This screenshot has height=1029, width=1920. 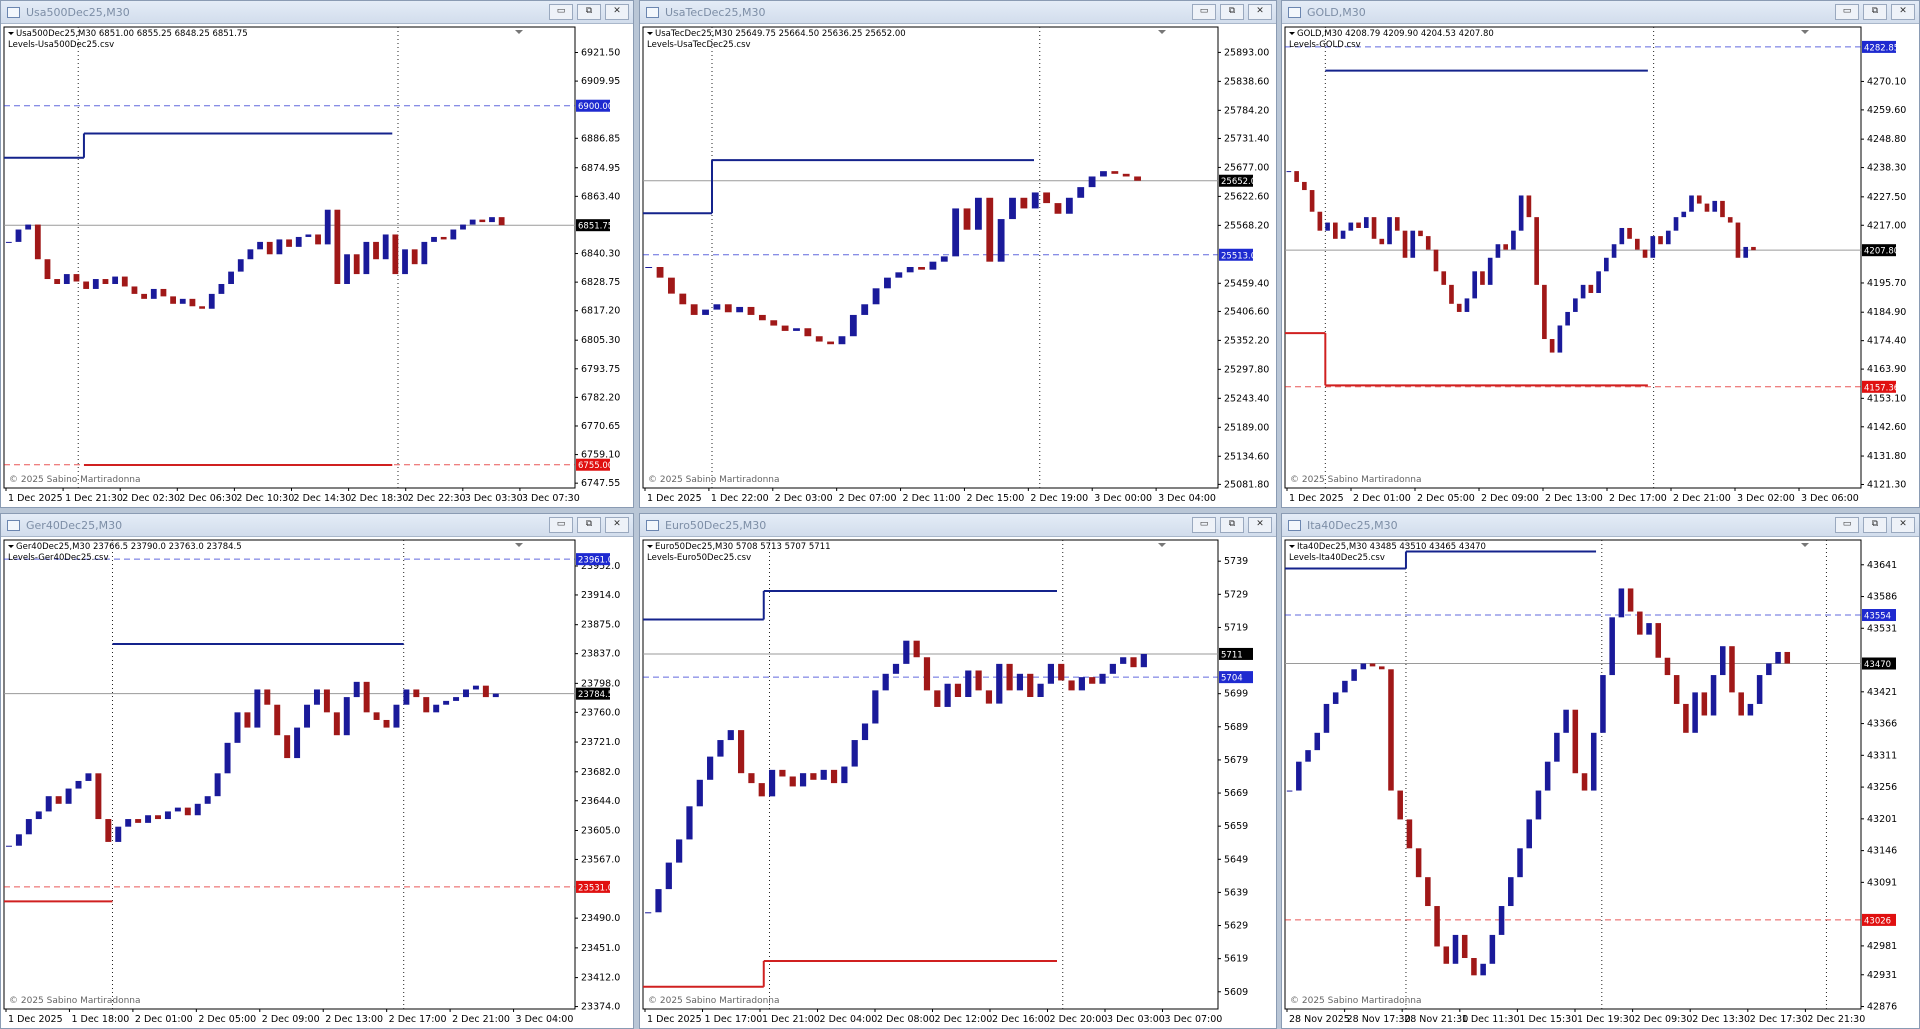 I want to click on level-label-box, so click(x=1879, y=46).